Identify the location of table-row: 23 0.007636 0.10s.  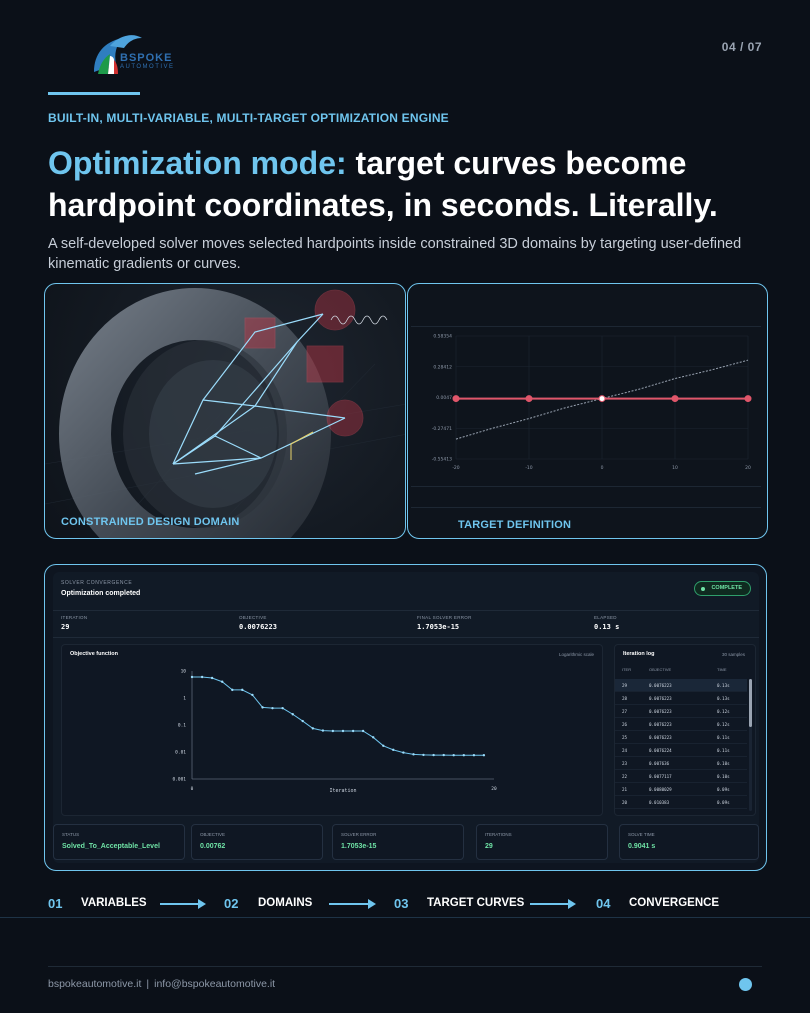
(681, 763).